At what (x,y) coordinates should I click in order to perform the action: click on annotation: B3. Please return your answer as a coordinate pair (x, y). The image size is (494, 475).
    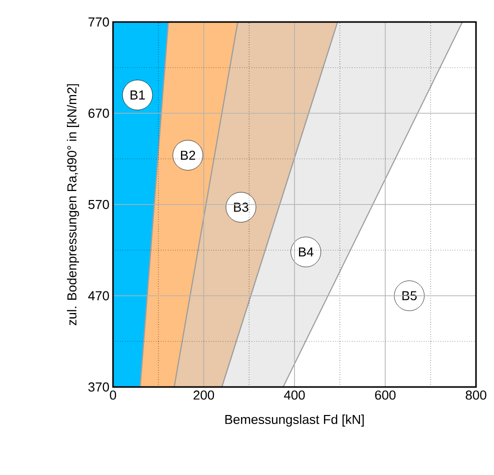
    Looking at the image, I should click on (241, 207).